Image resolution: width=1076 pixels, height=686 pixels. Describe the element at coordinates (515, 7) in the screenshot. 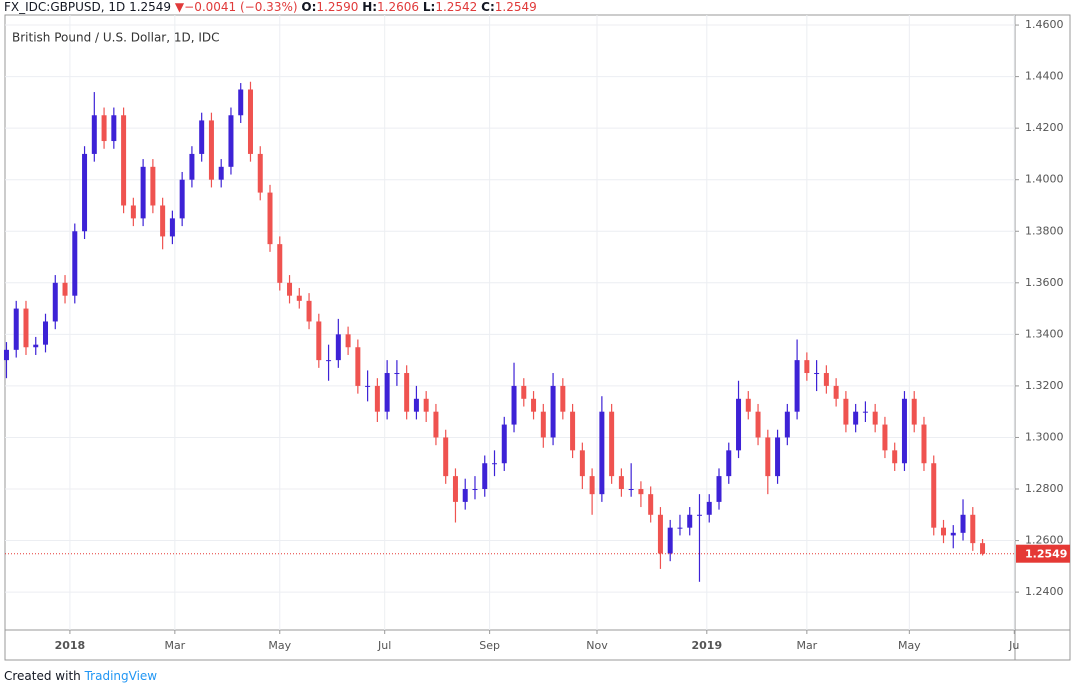

I see `c: 1.2549` at that location.